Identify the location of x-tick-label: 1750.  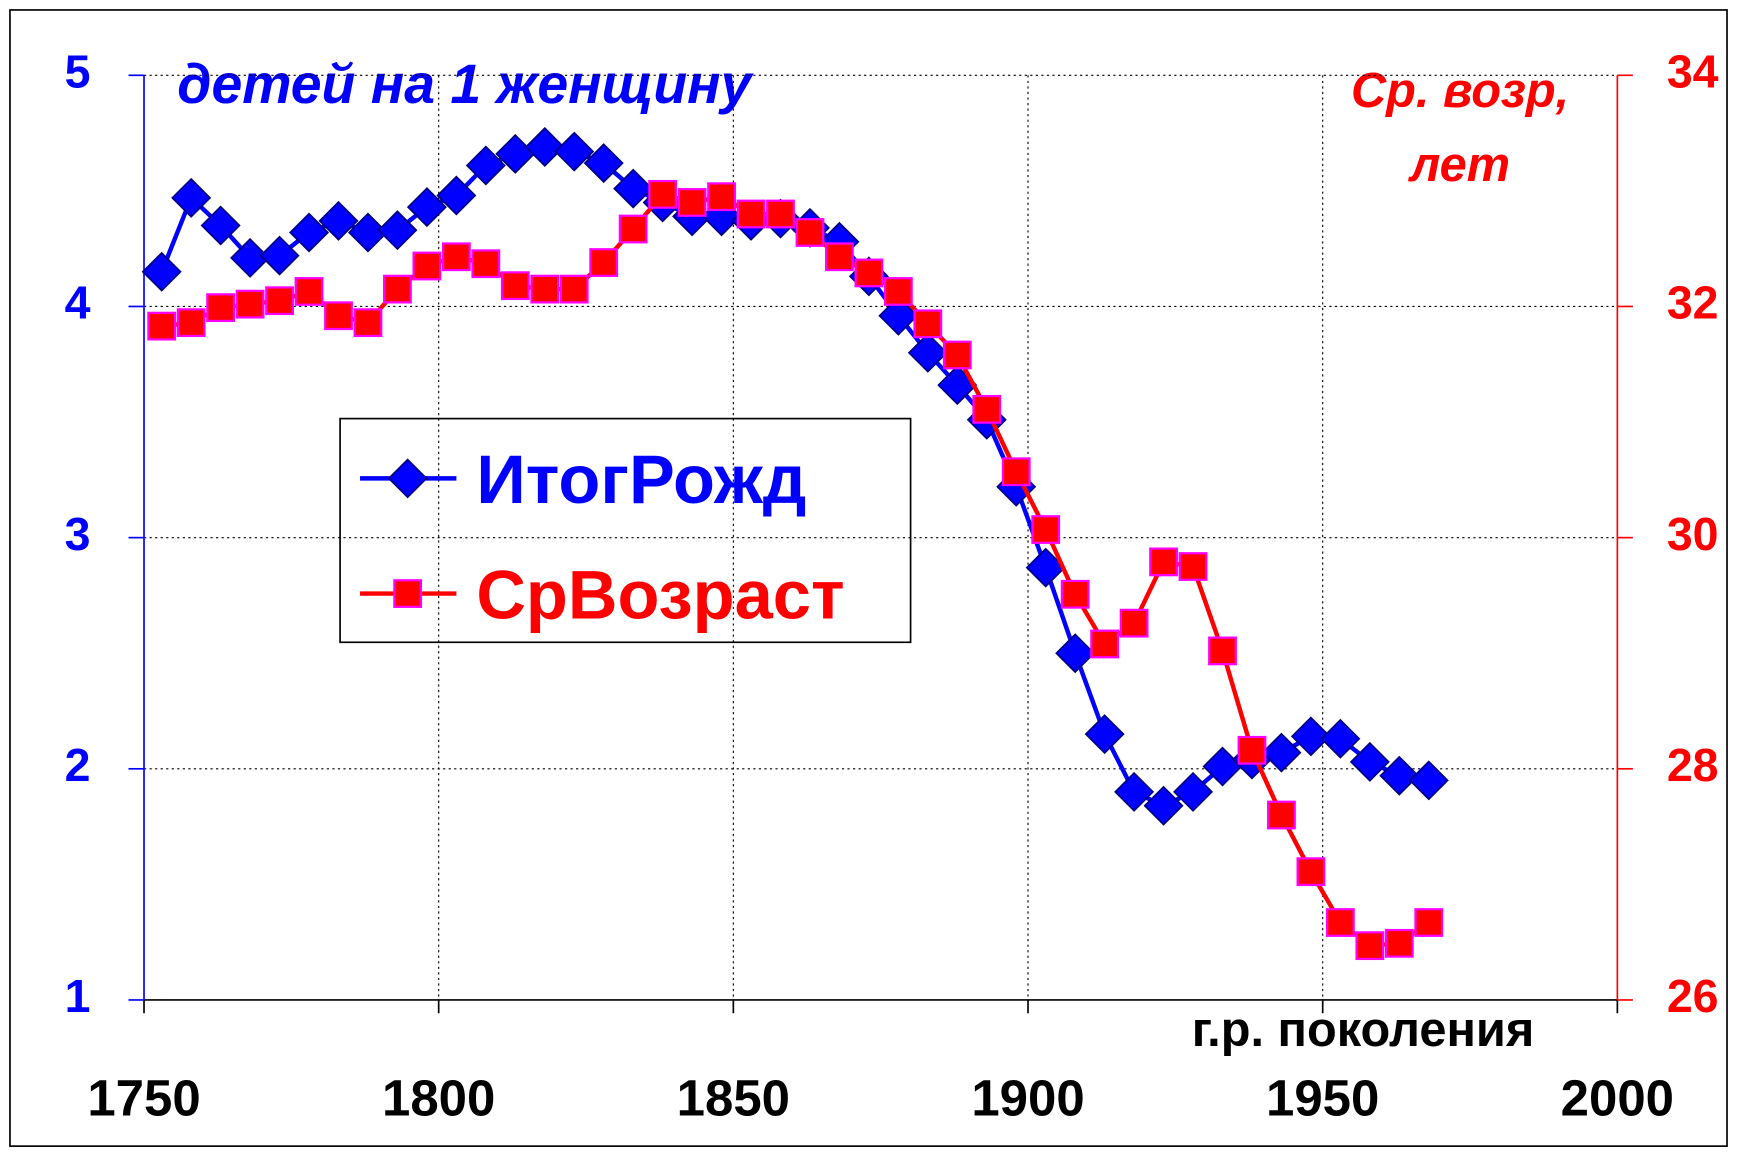
(143, 1097).